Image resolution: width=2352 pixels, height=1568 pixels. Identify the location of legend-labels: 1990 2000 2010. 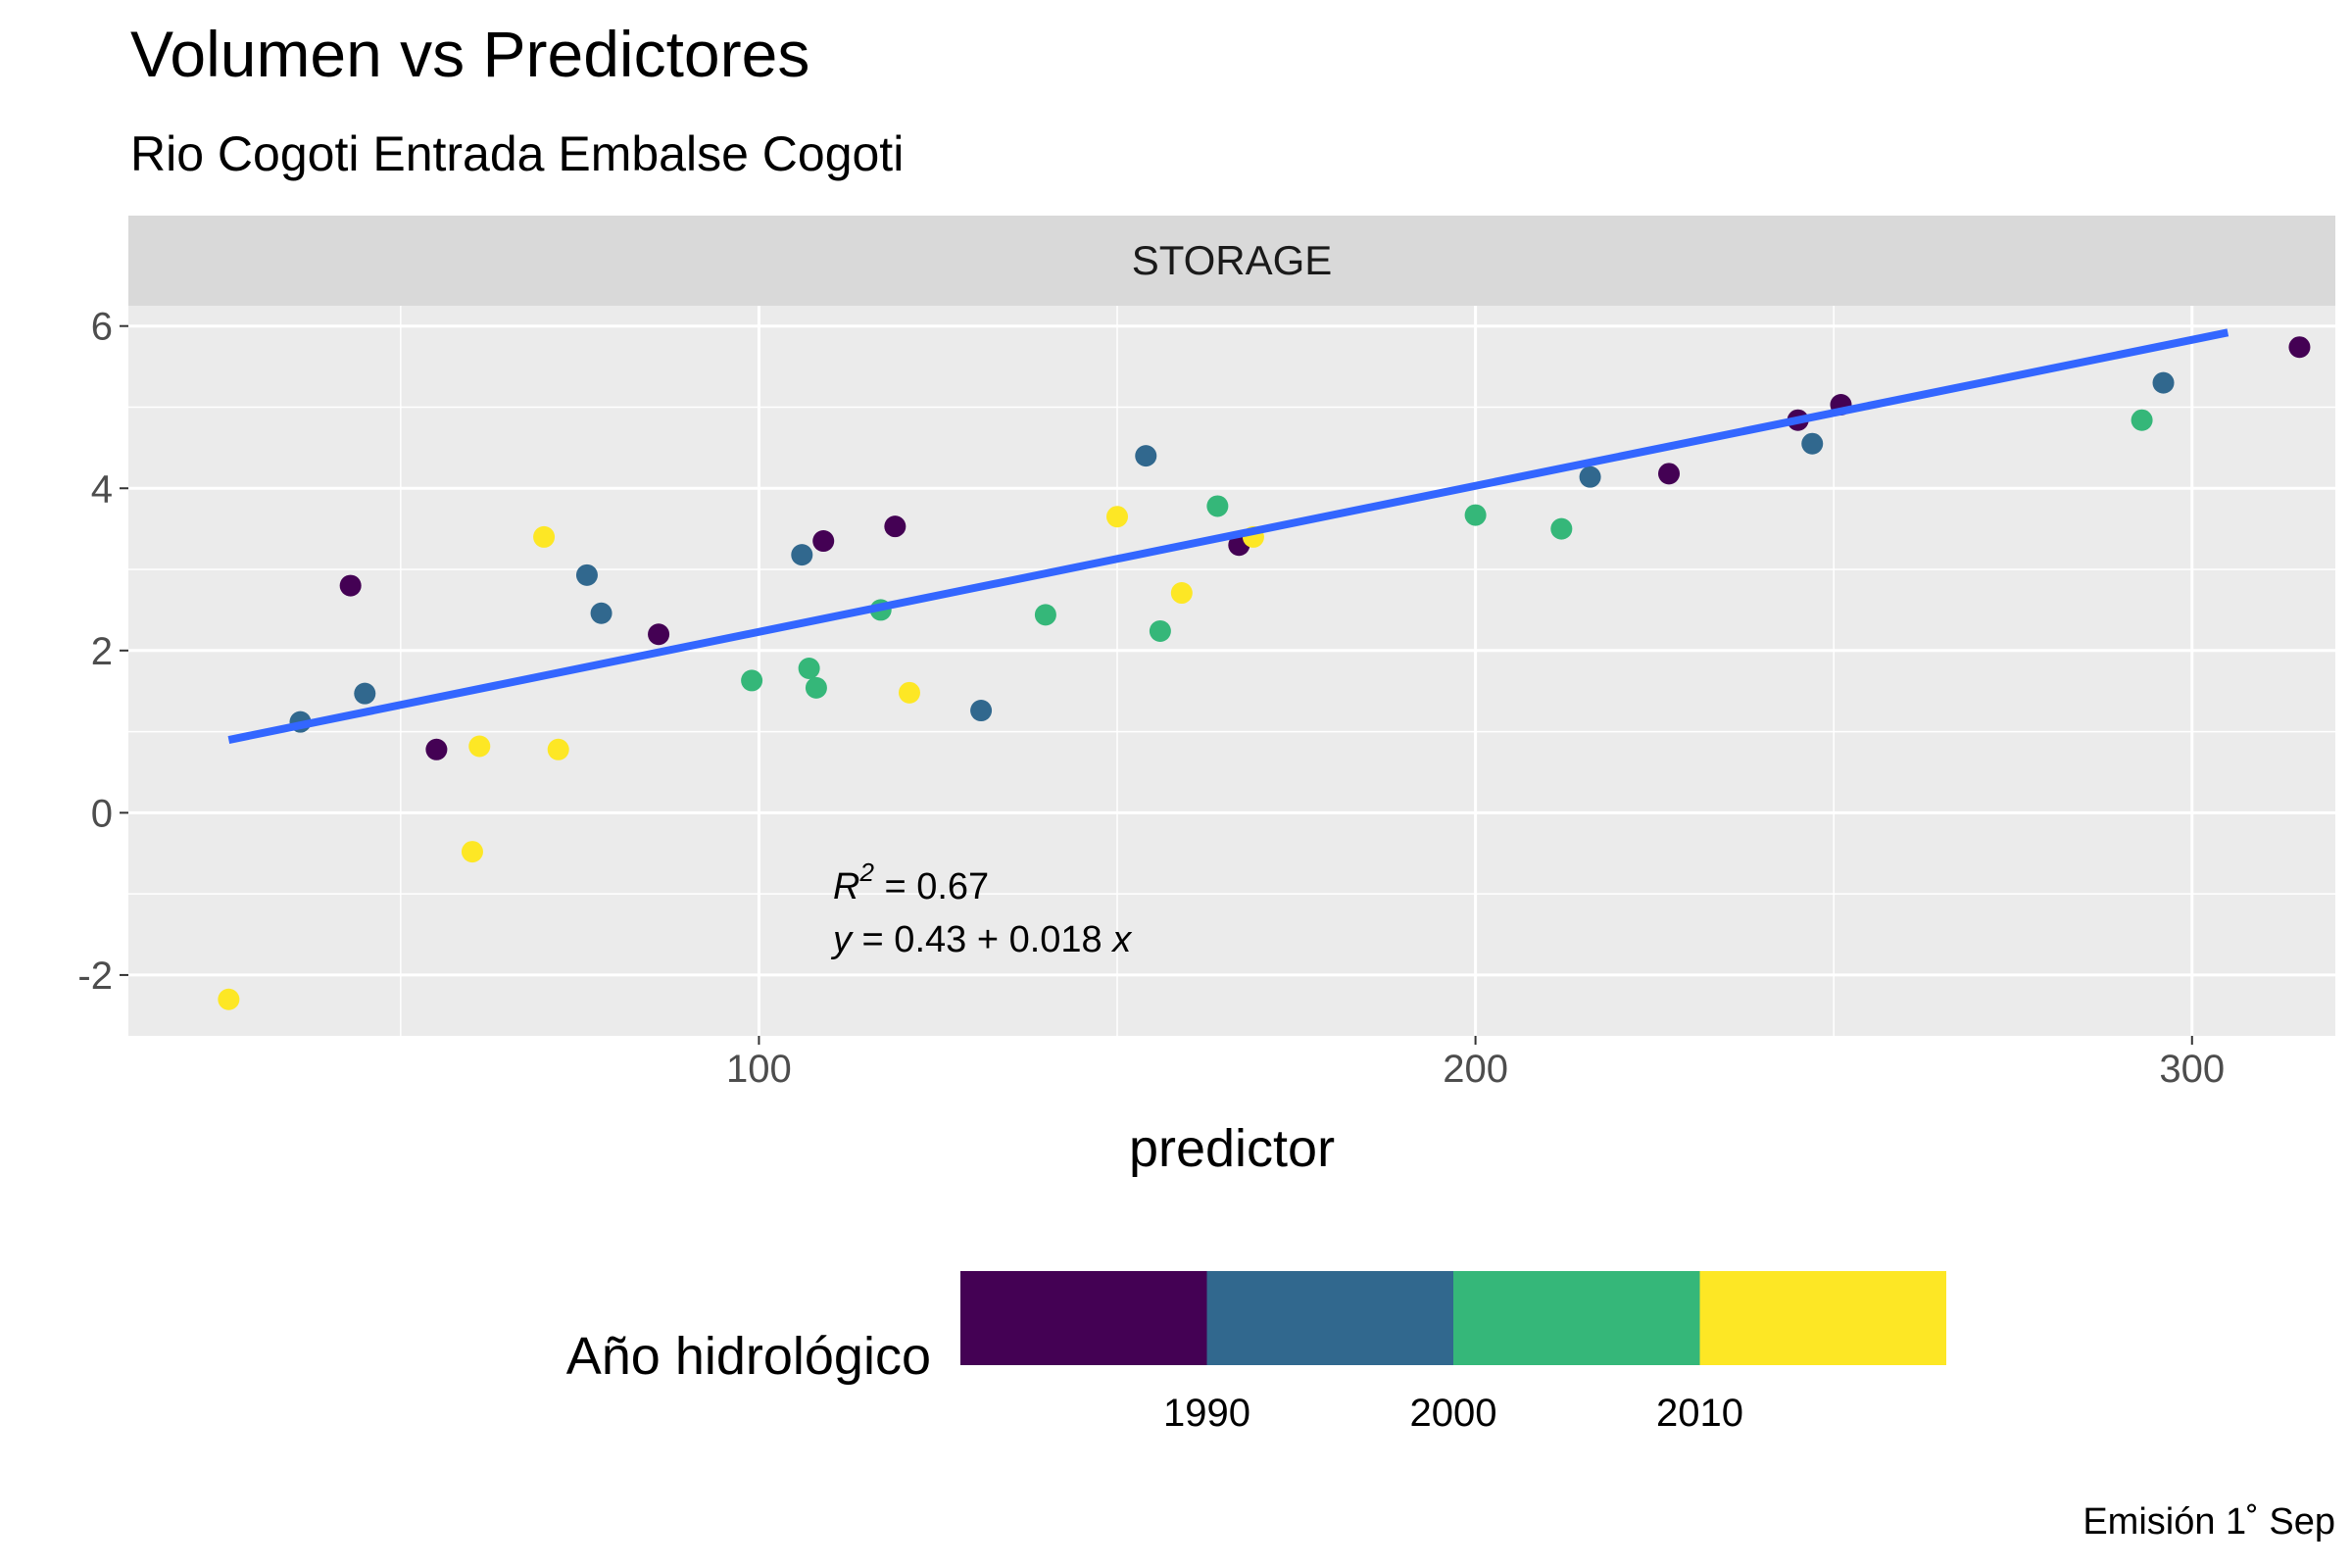
(1453, 1413).